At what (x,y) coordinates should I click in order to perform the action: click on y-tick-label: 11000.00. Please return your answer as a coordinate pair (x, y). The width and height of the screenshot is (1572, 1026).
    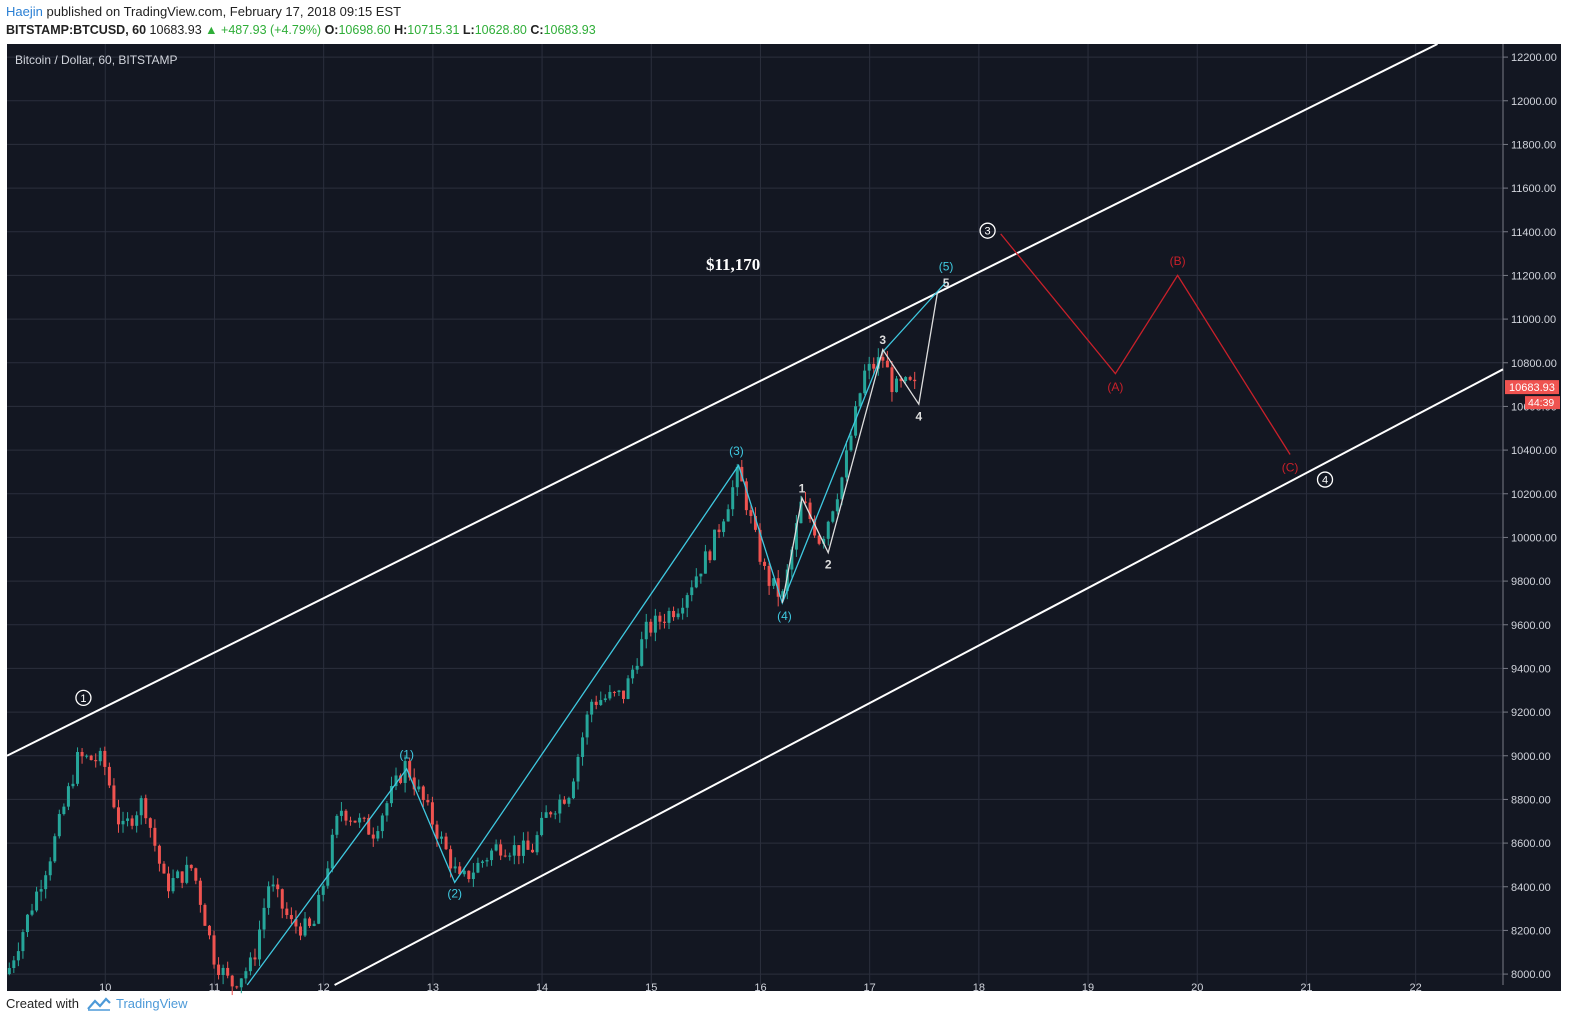
    Looking at the image, I should click on (1533, 320).